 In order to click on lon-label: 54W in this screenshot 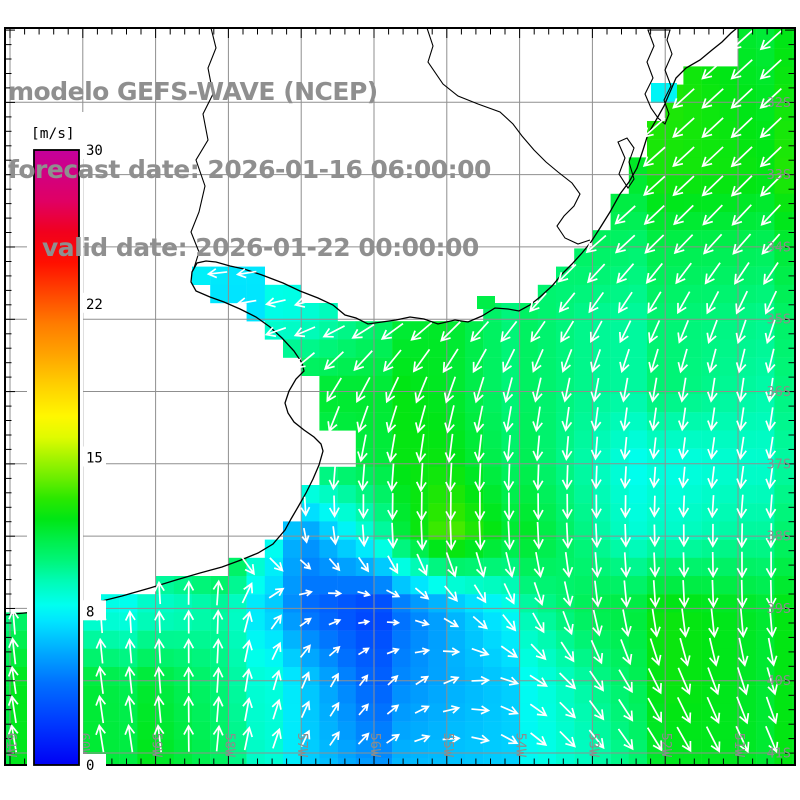, I will do `click(521, 745)`.